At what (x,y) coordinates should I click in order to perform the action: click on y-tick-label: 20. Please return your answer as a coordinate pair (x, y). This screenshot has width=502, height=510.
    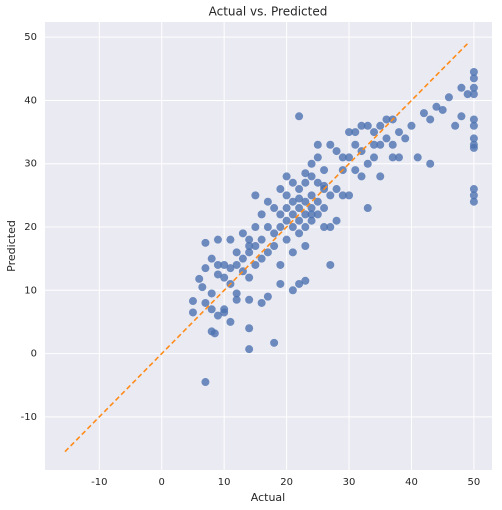
    Looking at the image, I should click on (30, 227).